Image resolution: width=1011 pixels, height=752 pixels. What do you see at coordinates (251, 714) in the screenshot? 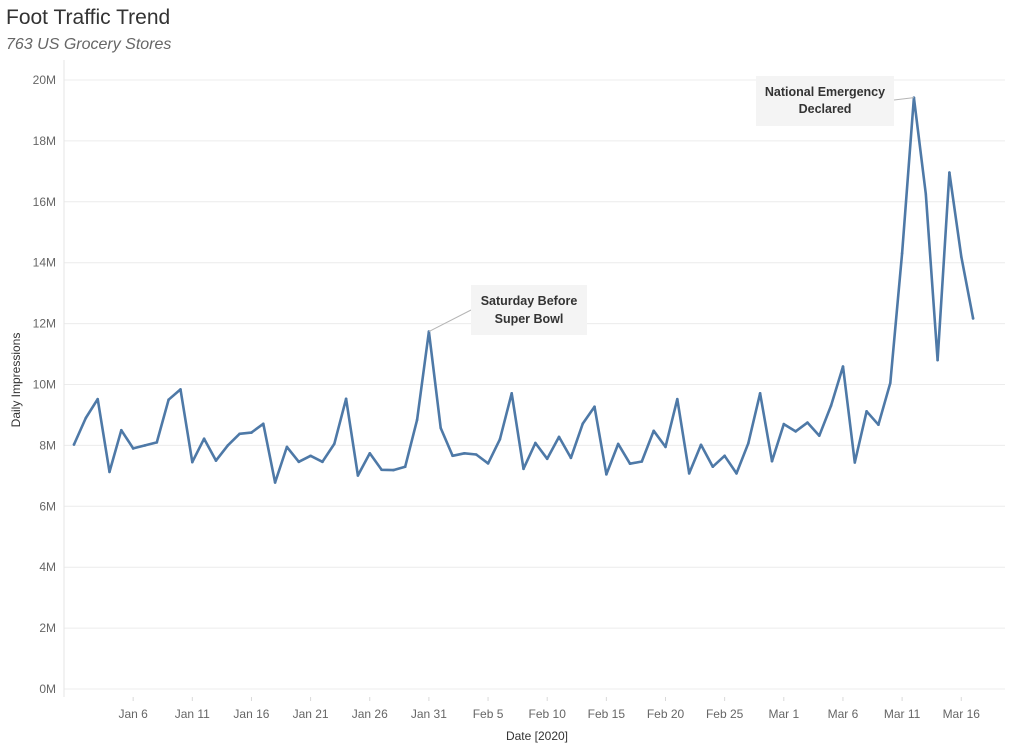
I see `x-tick-label: Jan 16` at bounding box center [251, 714].